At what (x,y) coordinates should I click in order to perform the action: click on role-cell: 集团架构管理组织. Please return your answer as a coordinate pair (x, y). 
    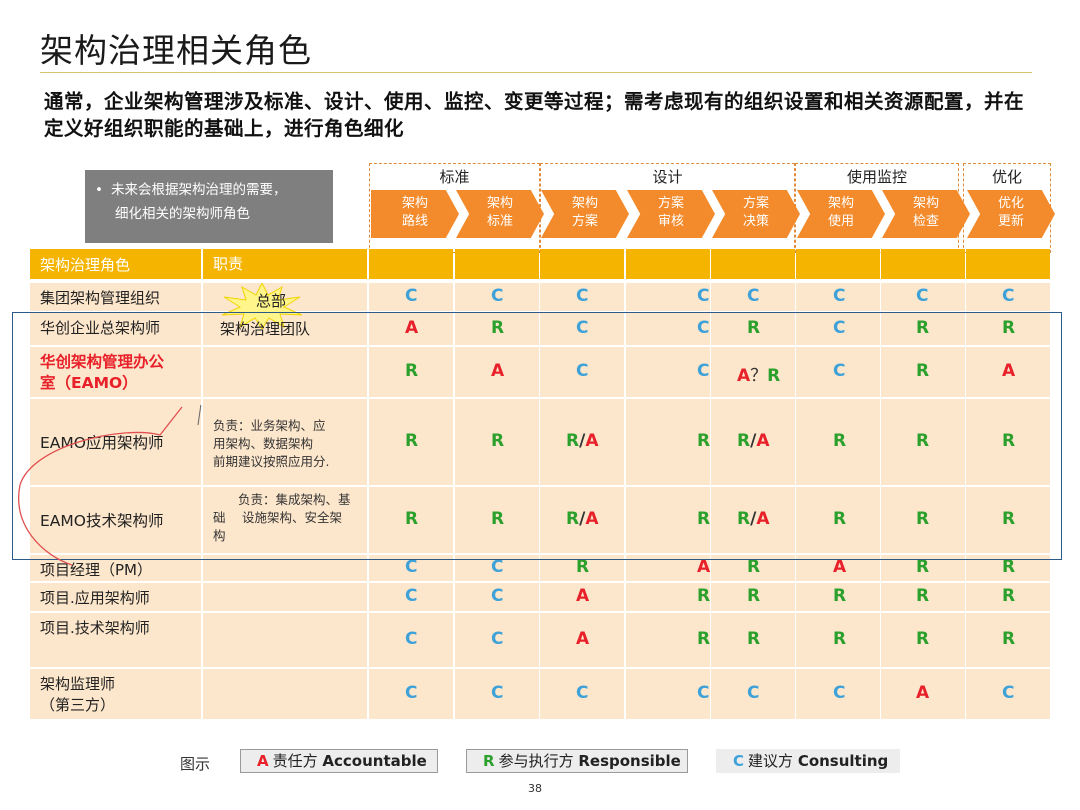
    Looking at the image, I should click on (115, 297).